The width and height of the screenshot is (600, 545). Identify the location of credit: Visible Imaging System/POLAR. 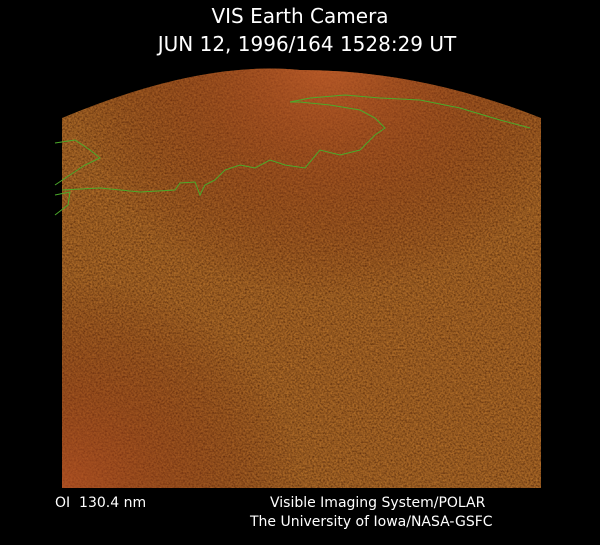
(378, 503).